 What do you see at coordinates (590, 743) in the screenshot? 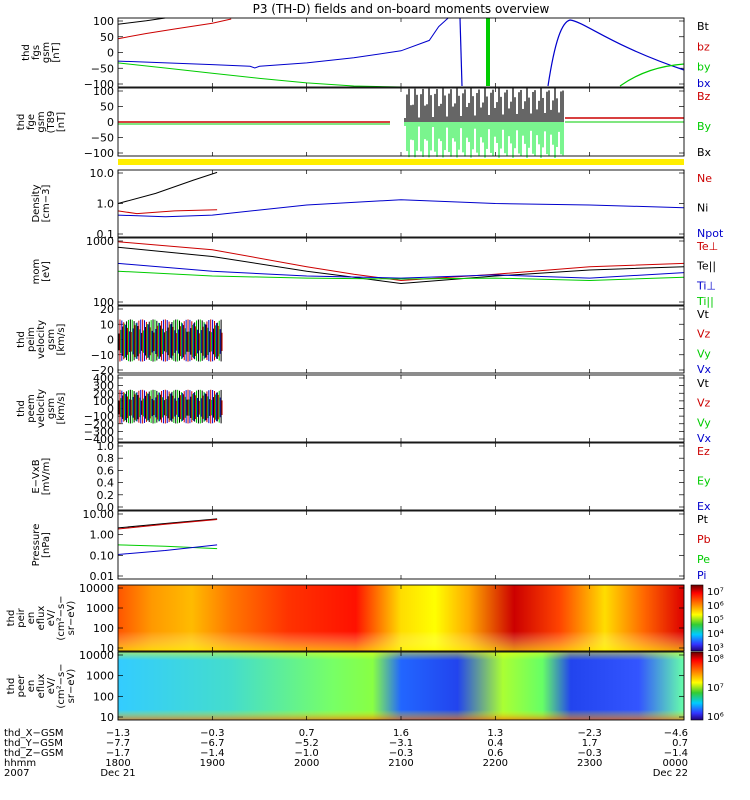
I see `x-axis-value: 1.7` at bounding box center [590, 743].